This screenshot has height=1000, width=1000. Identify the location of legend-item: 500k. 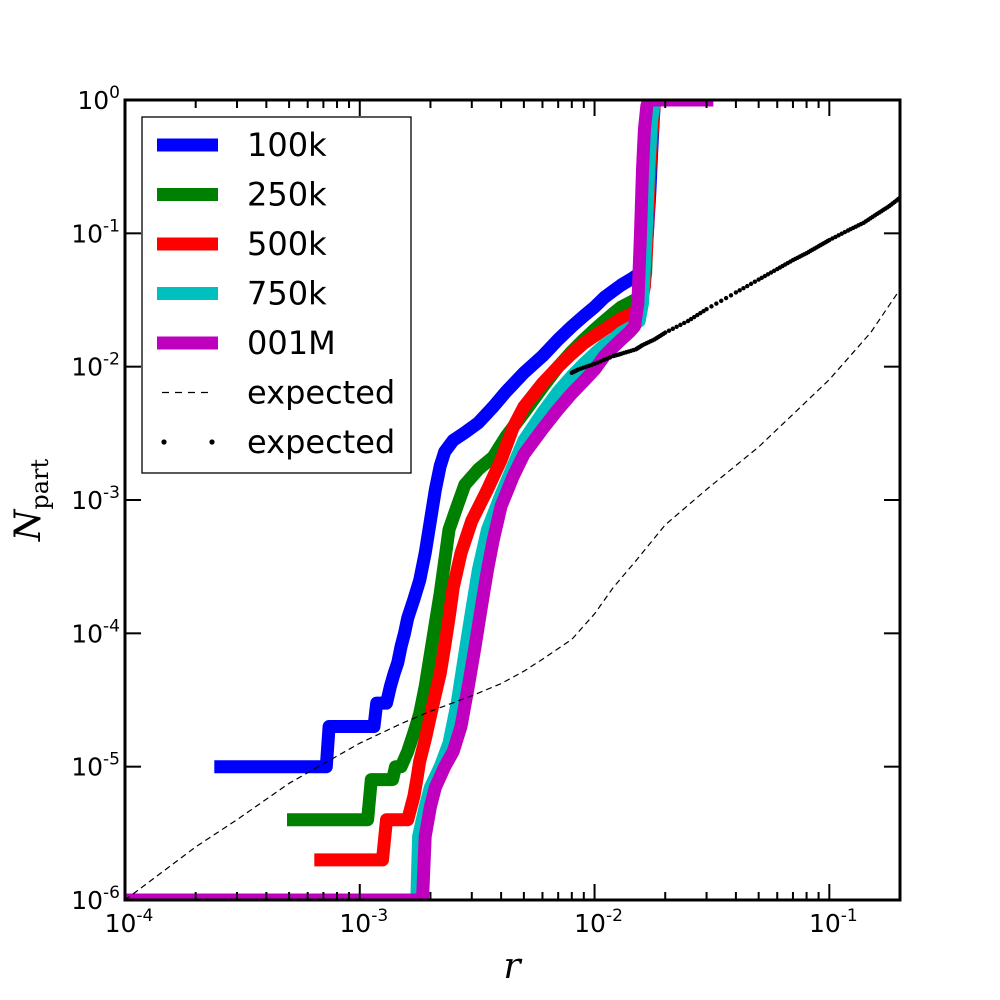
(242, 244).